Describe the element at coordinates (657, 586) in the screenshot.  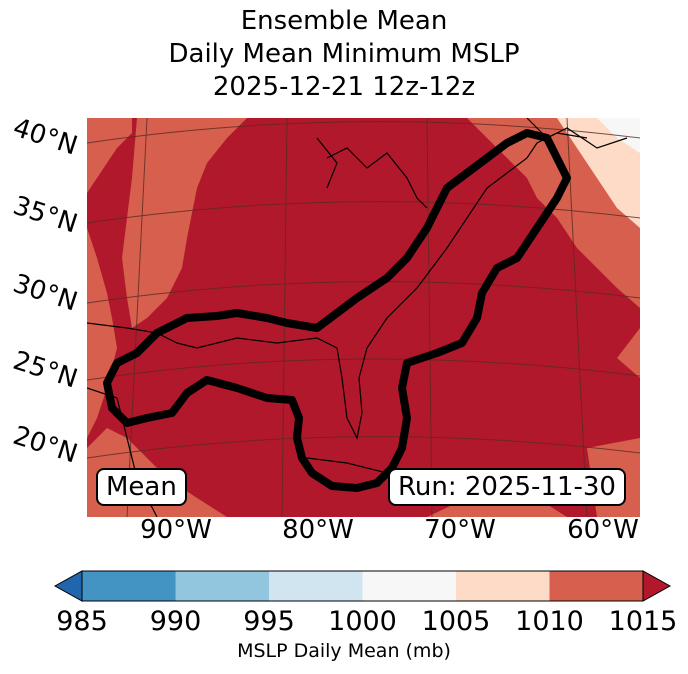
I see `colorbar-over-triangle` at that location.